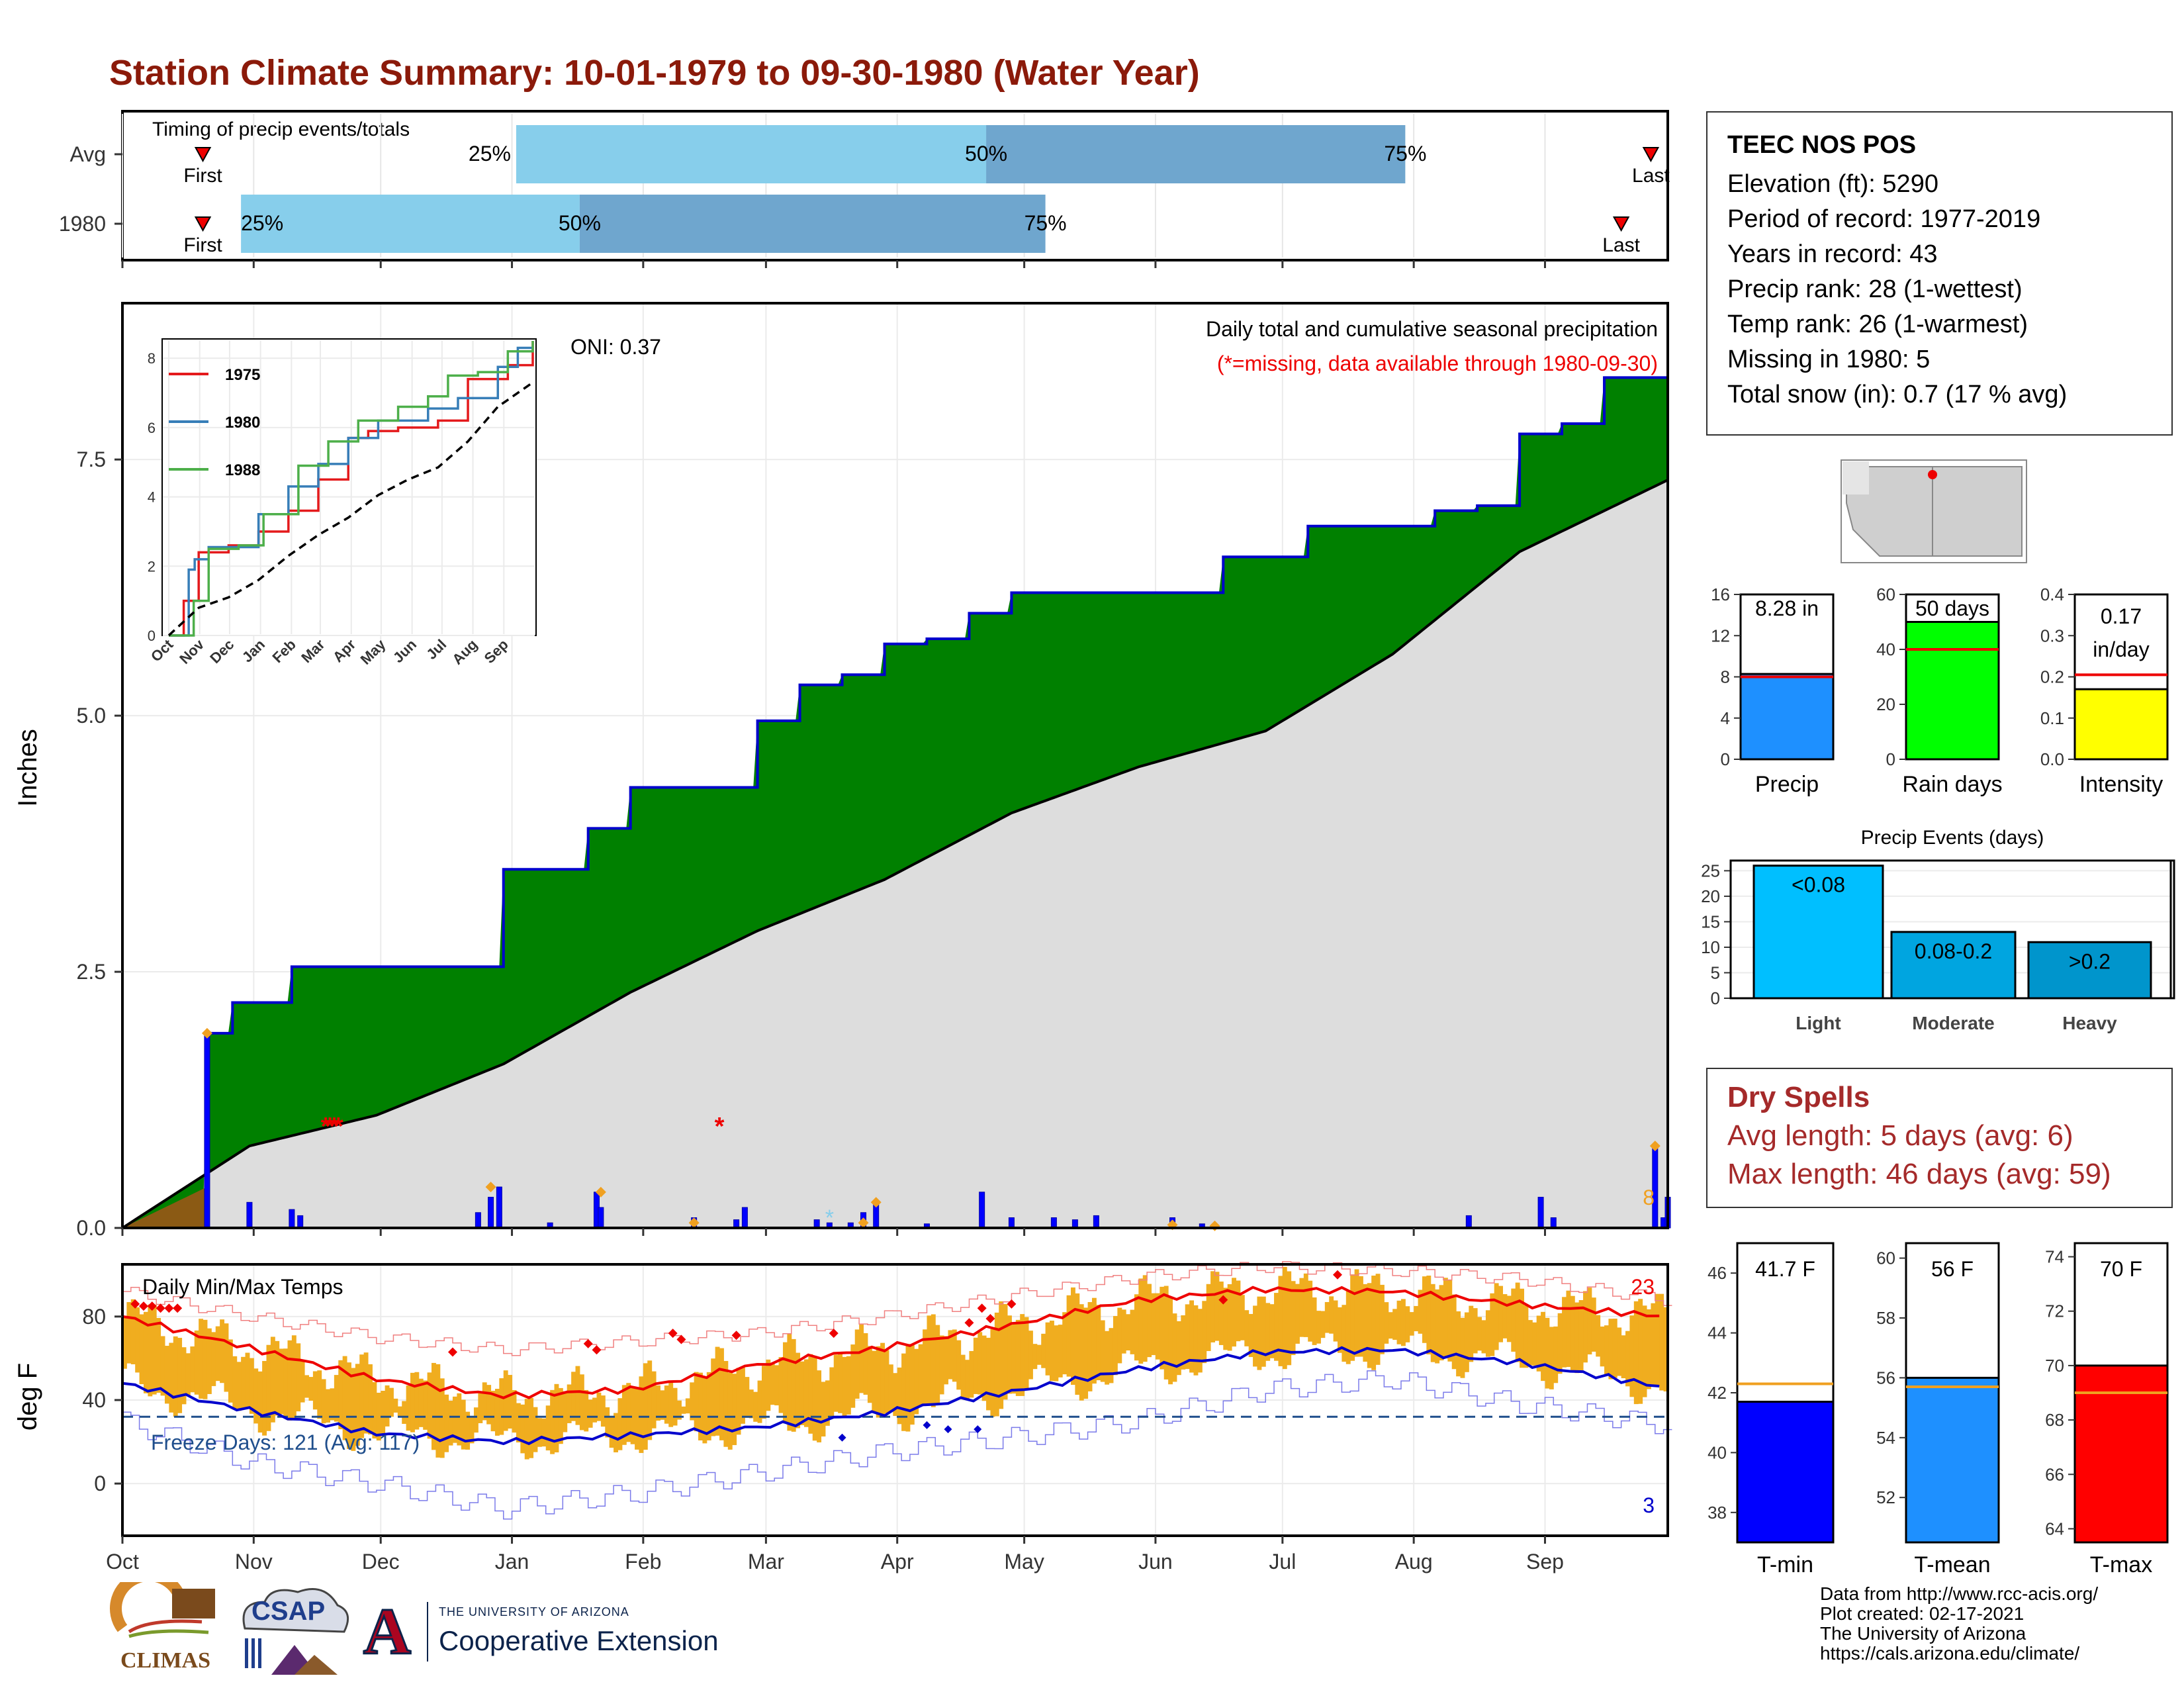 This screenshot has width=2184, height=1688. What do you see at coordinates (766, 1561) in the screenshot?
I see `month-label: Mar` at bounding box center [766, 1561].